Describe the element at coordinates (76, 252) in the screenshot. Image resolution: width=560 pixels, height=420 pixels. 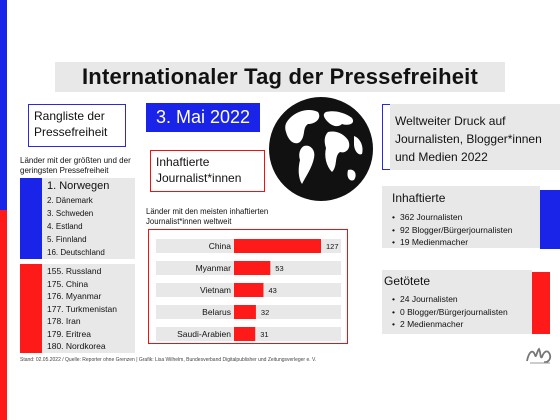
I see `best-ranking-item: 16. Deutschland` at that location.